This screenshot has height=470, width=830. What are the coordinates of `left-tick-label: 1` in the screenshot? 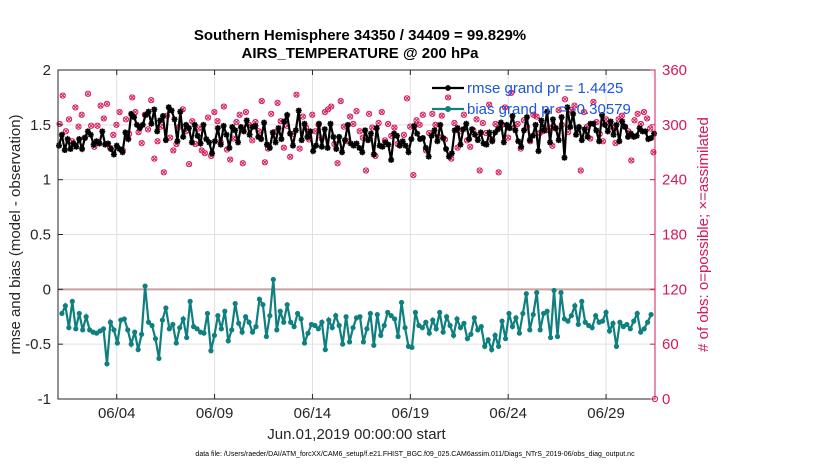 It's located at (47, 180).